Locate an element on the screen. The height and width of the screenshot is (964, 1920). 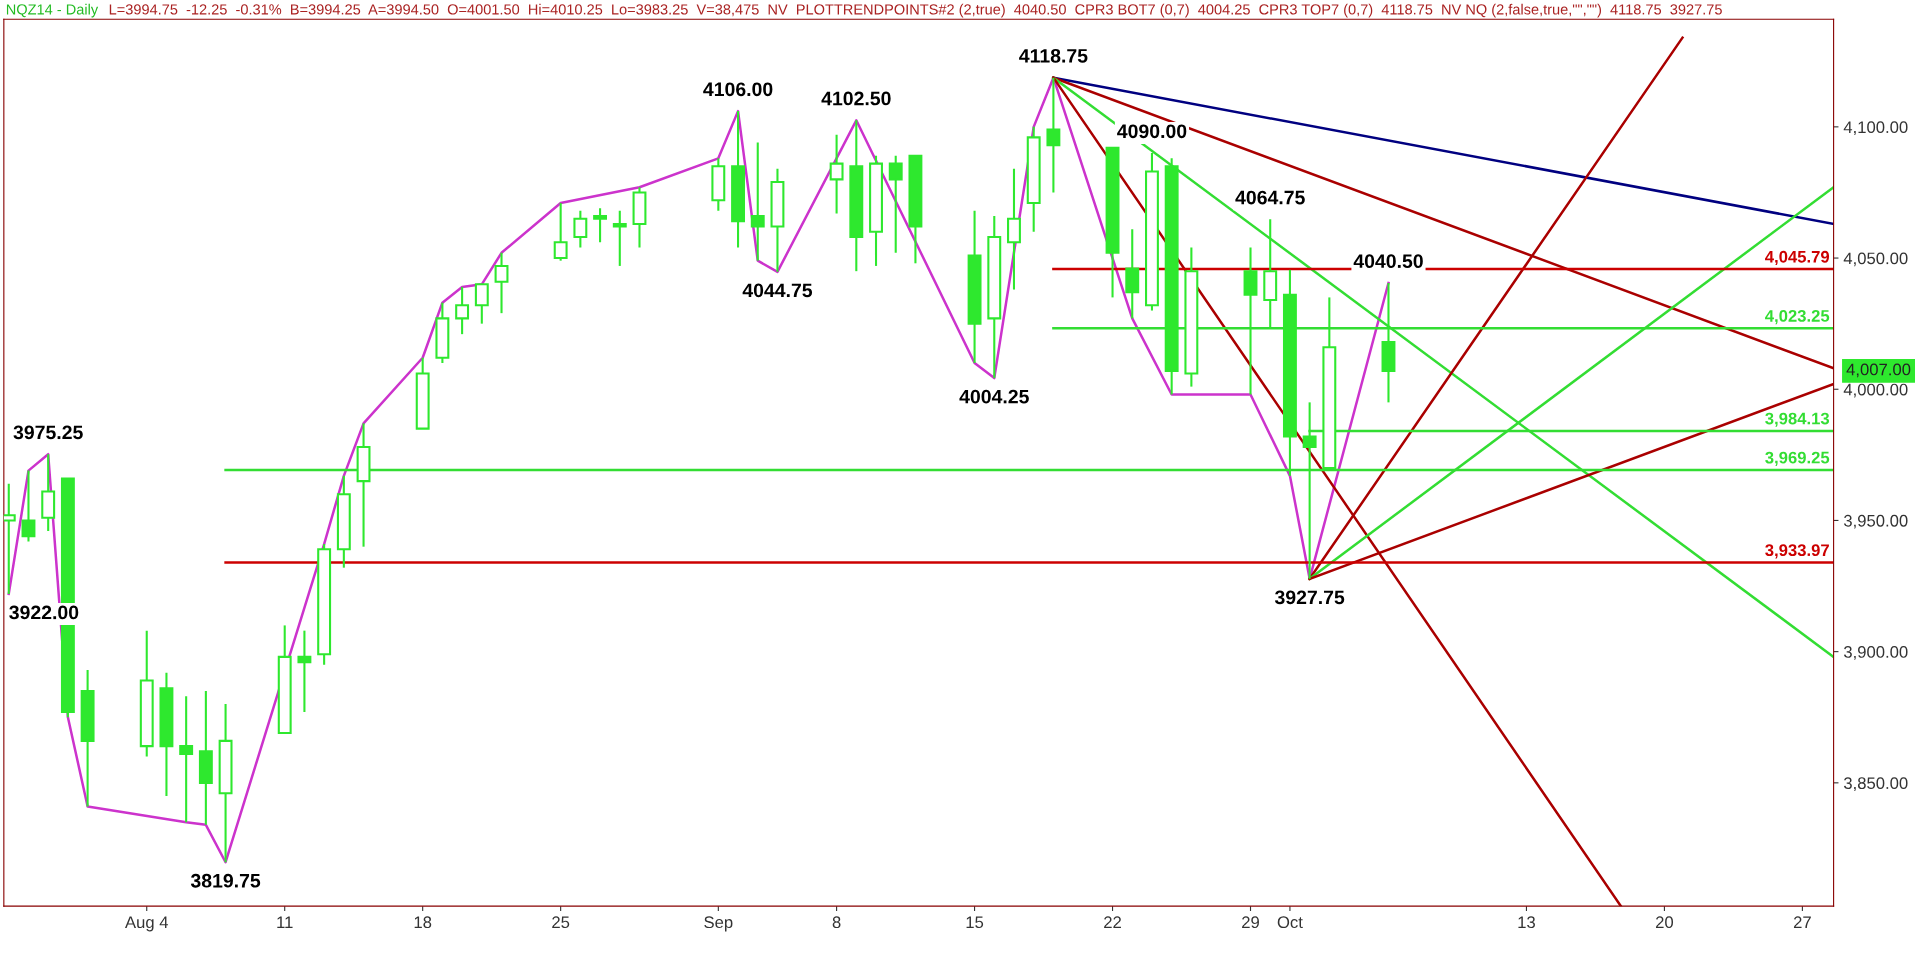
y-tick-label: 3,900.00 is located at coordinates (1875, 653).